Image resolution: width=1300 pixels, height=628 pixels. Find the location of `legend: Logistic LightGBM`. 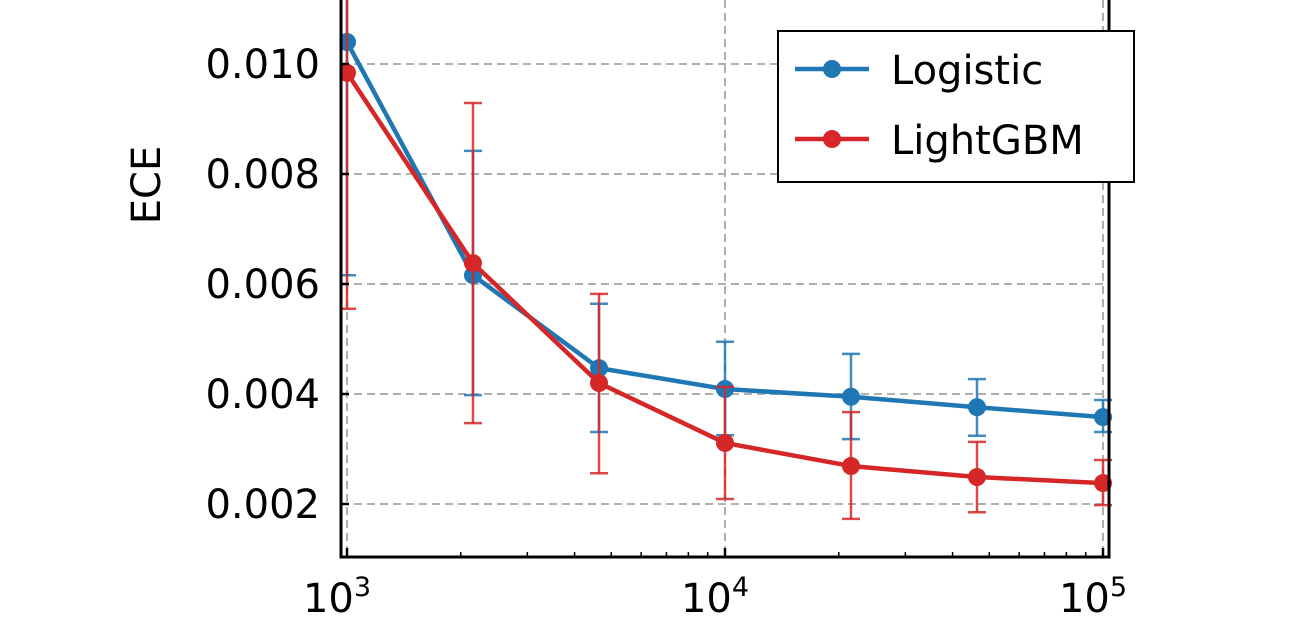

legend: Logistic LightGBM is located at coordinates (956, 106).